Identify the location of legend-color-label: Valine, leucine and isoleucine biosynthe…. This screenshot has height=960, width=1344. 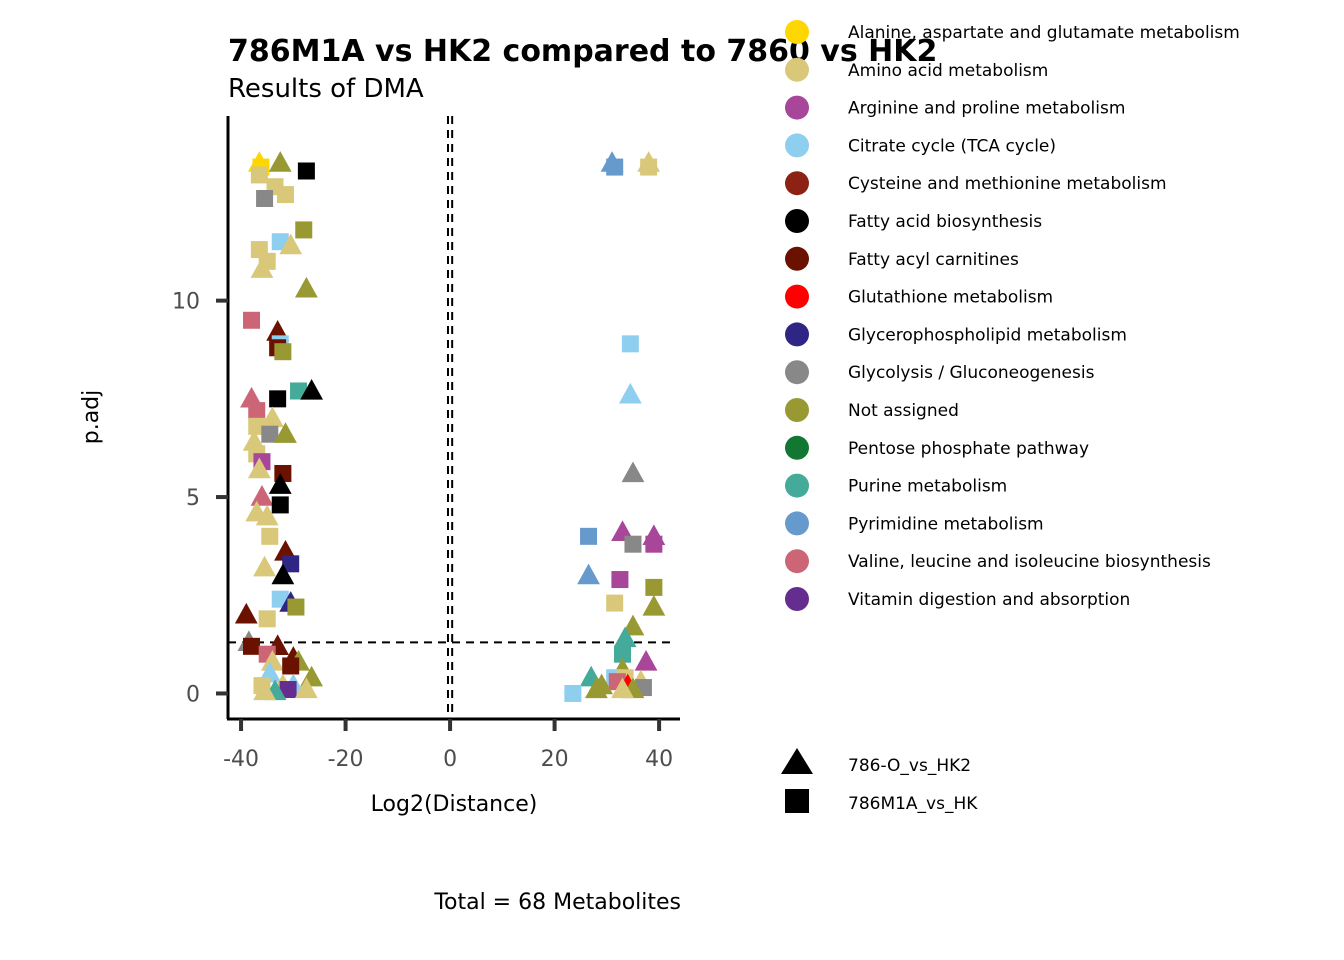
(1029, 562).